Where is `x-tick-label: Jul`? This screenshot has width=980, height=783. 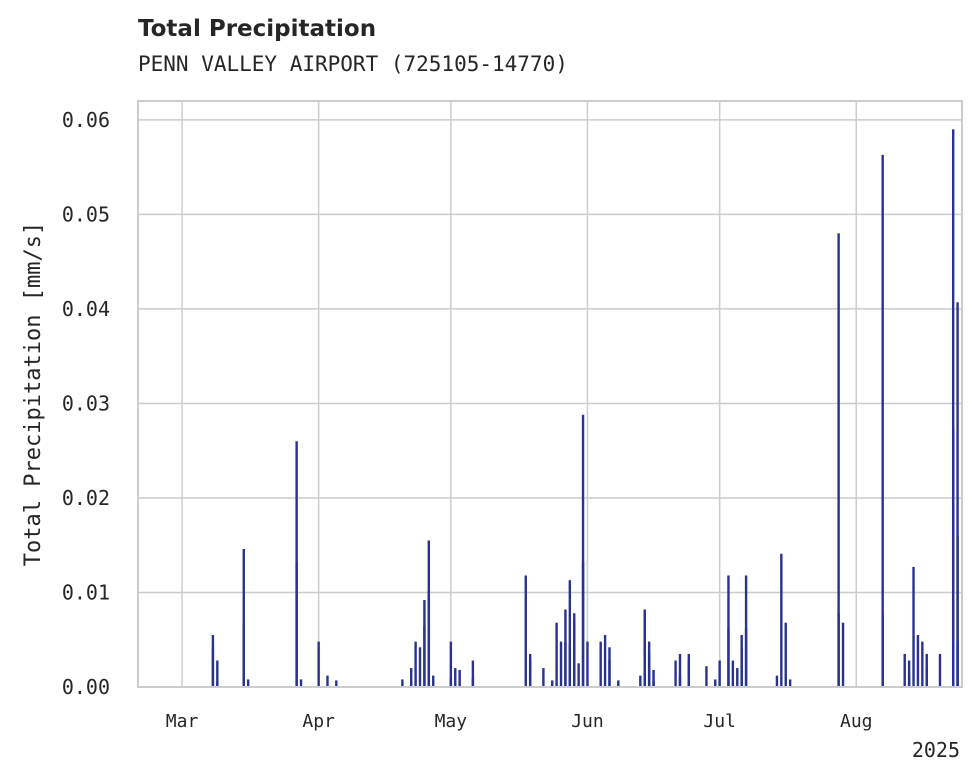
x-tick-label: Jul is located at coordinates (719, 721).